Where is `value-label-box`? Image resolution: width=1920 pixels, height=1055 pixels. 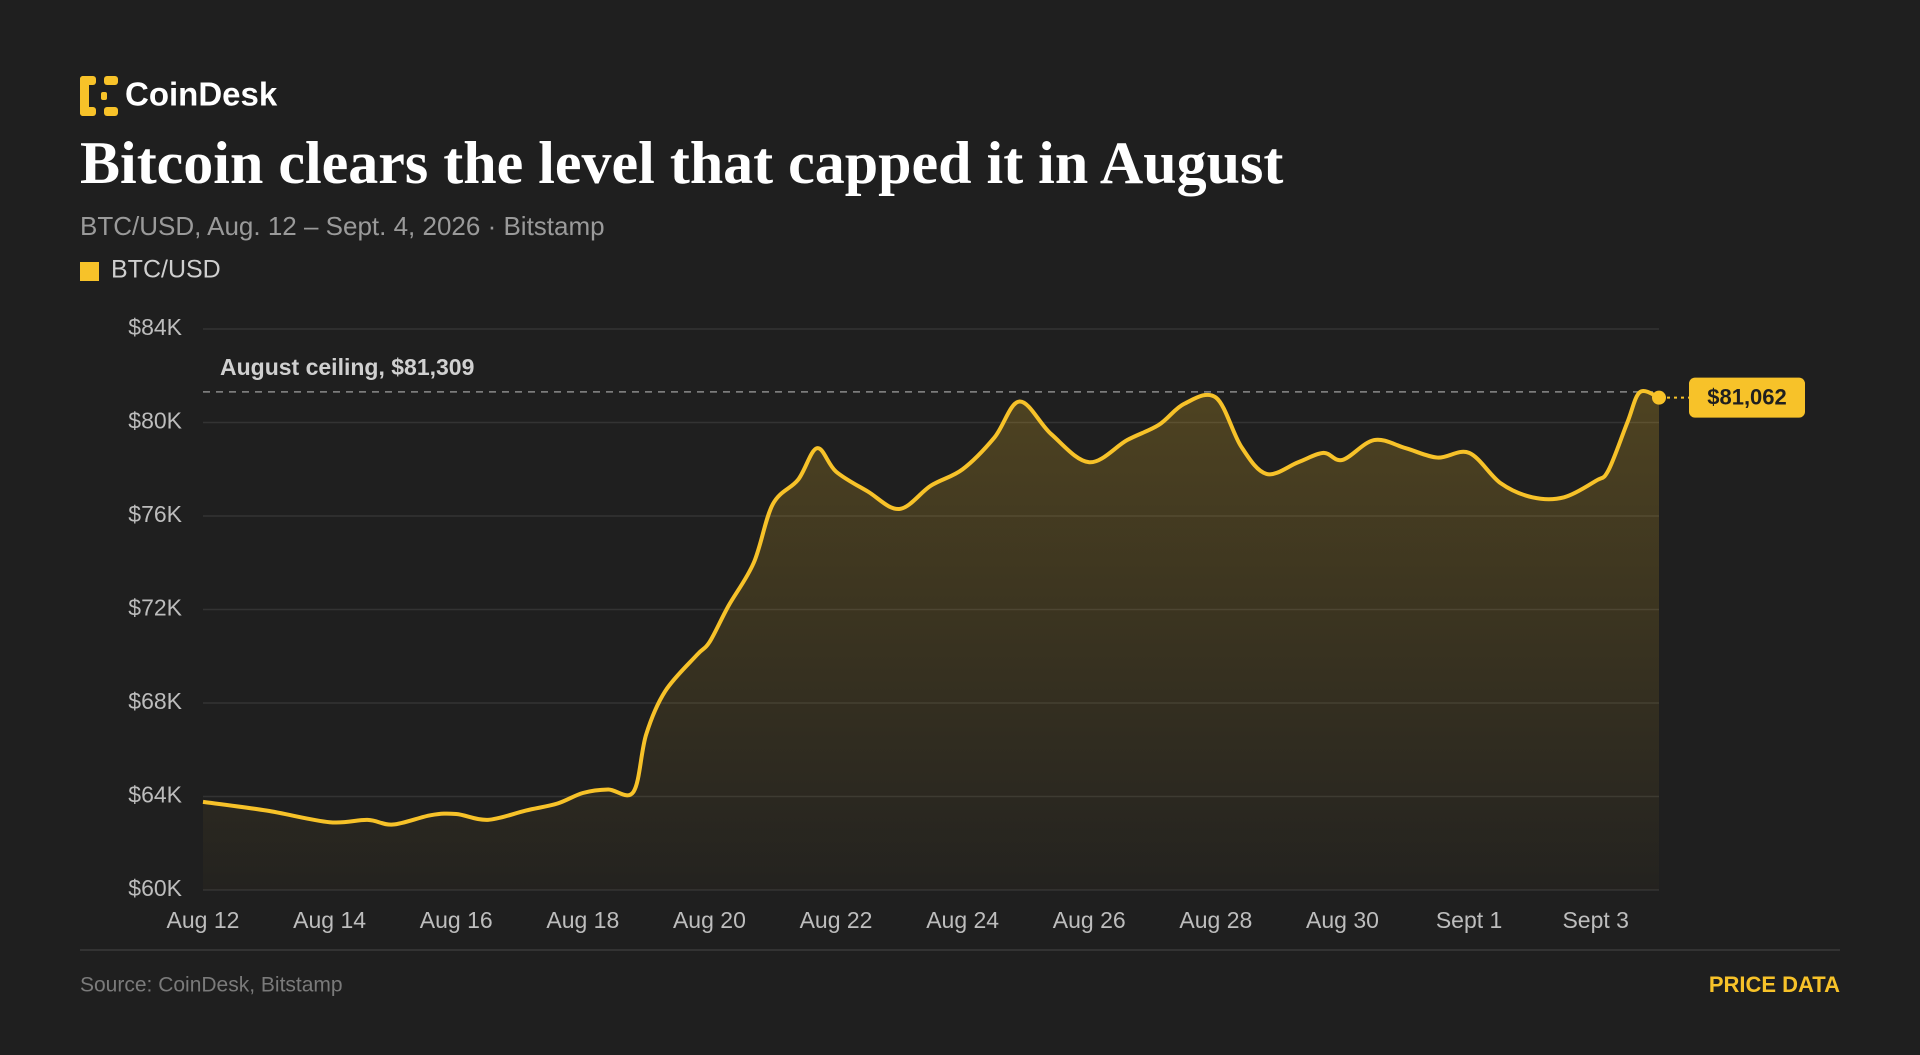 value-label-box is located at coordinates (1747, 397).